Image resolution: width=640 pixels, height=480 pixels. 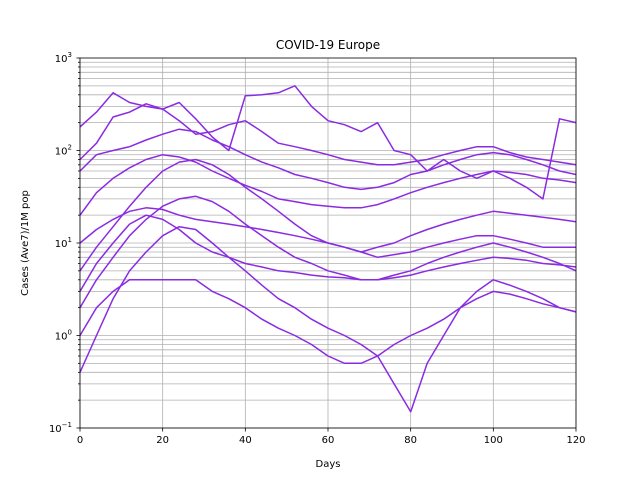 I want to click on y-axis-label: Cases (Ave7)/1M pop, so click(x=25, y=243).